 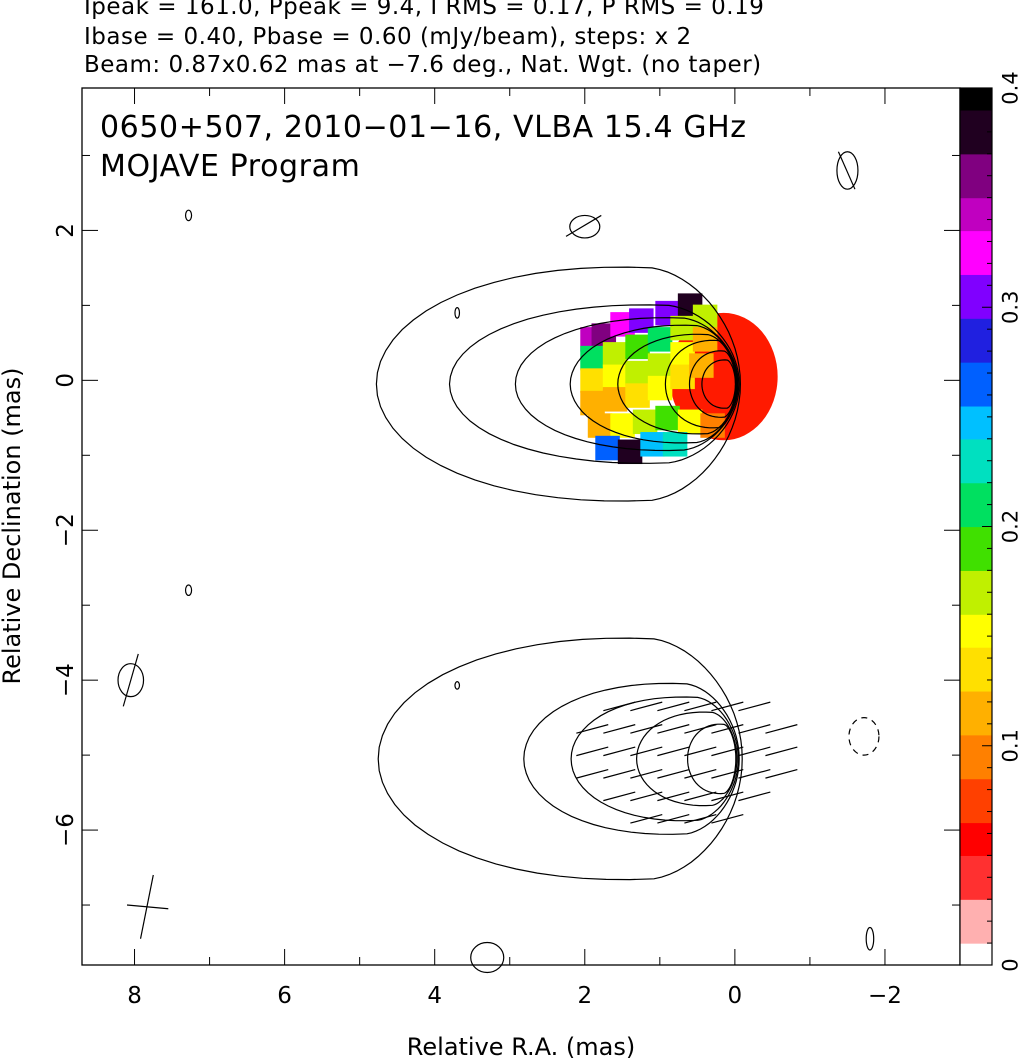 What do you see at coordinates (66, 830) in the screenshot?
I see `y-tick-label: −6` at bounding box center [66, 830].